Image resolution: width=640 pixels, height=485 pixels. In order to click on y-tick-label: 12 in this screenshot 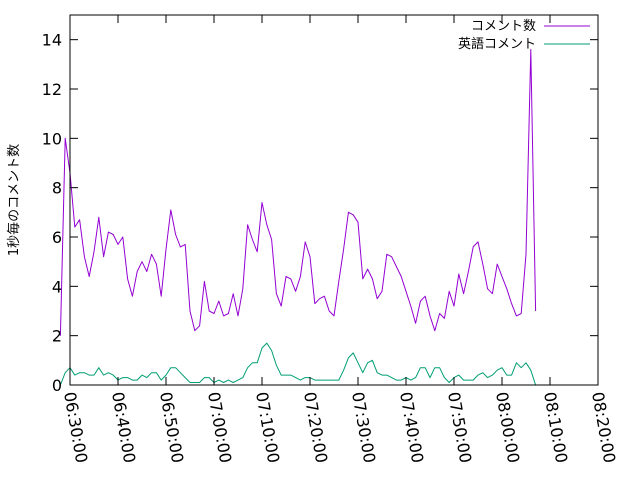, I will do `click(52, 89)`.